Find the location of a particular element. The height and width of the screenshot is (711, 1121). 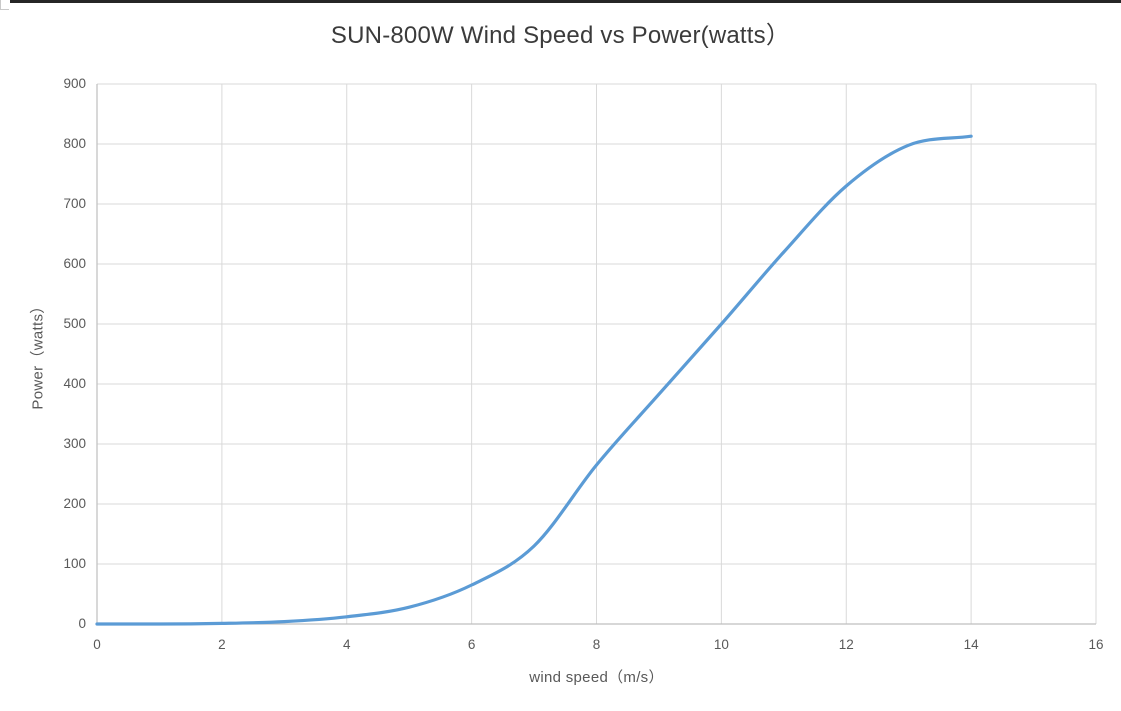

y-tick-label: 700 is located at coordinates (74, 203).